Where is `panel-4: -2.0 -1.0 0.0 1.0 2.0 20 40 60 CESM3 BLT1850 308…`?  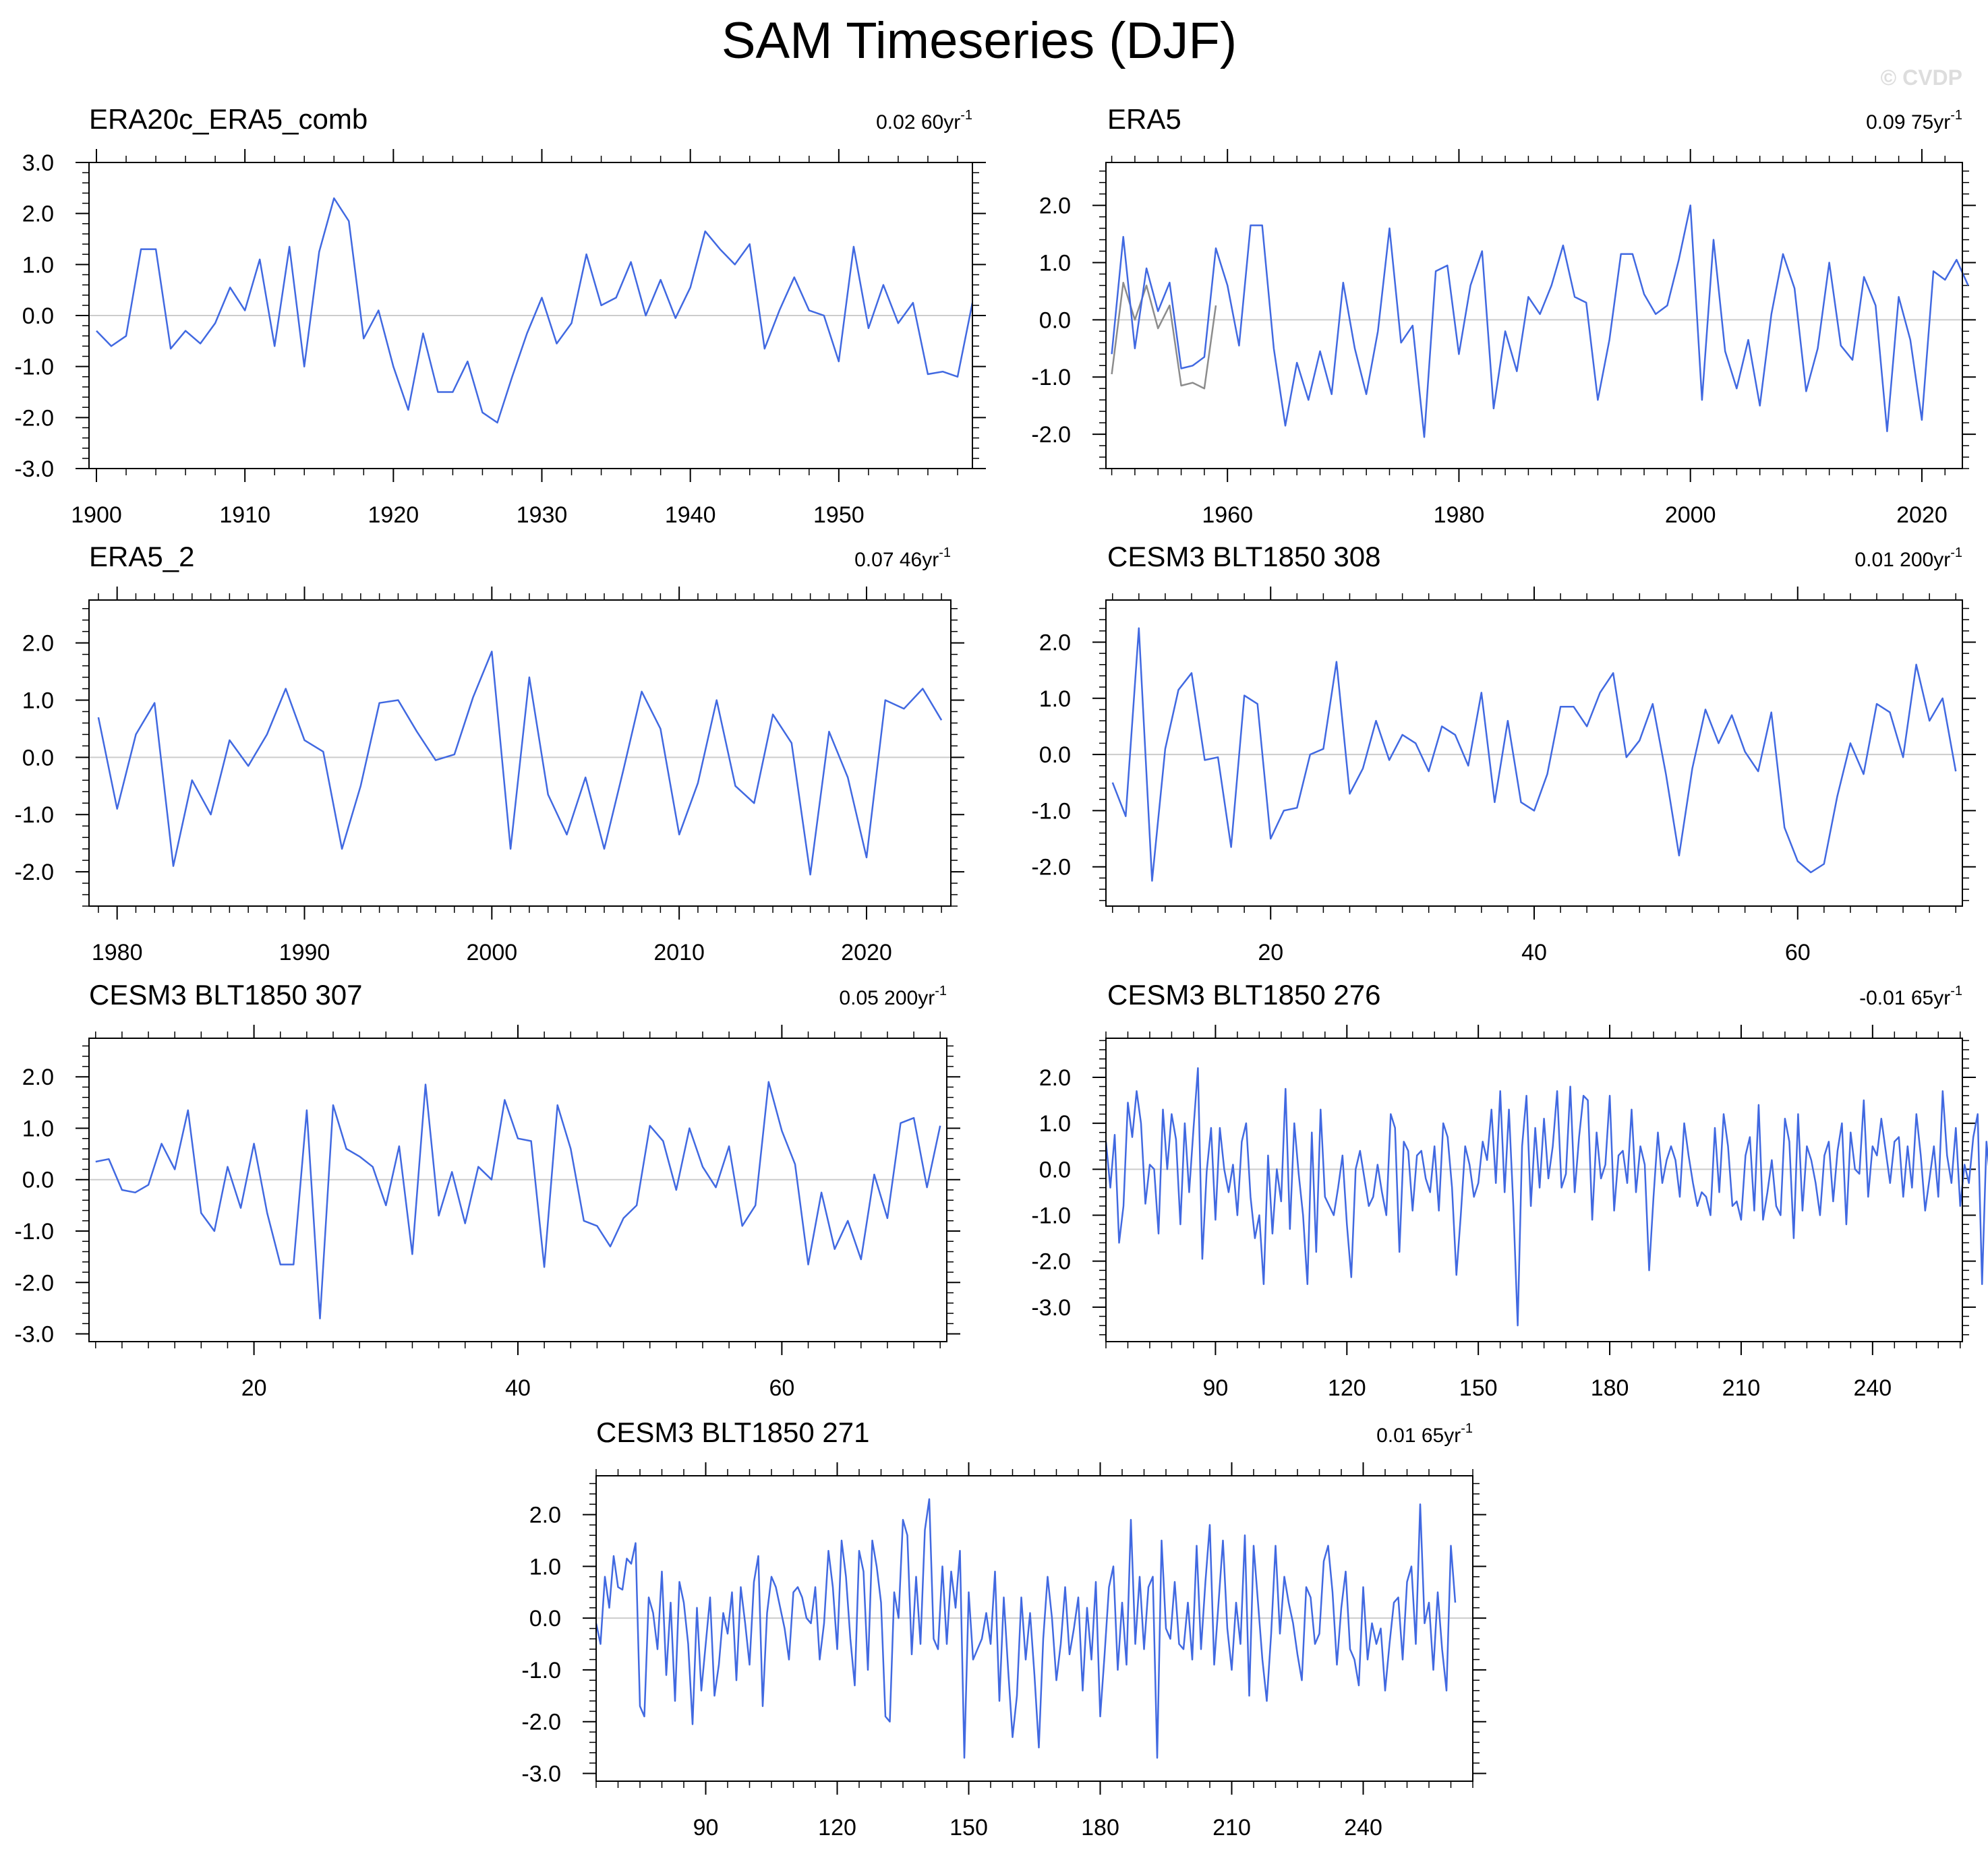
panel-4: -2.0 -1.0 0.0 1.0 2.0 20 40 60 CESM3 BLT1850 308… is located at coordinates (1503, 753).